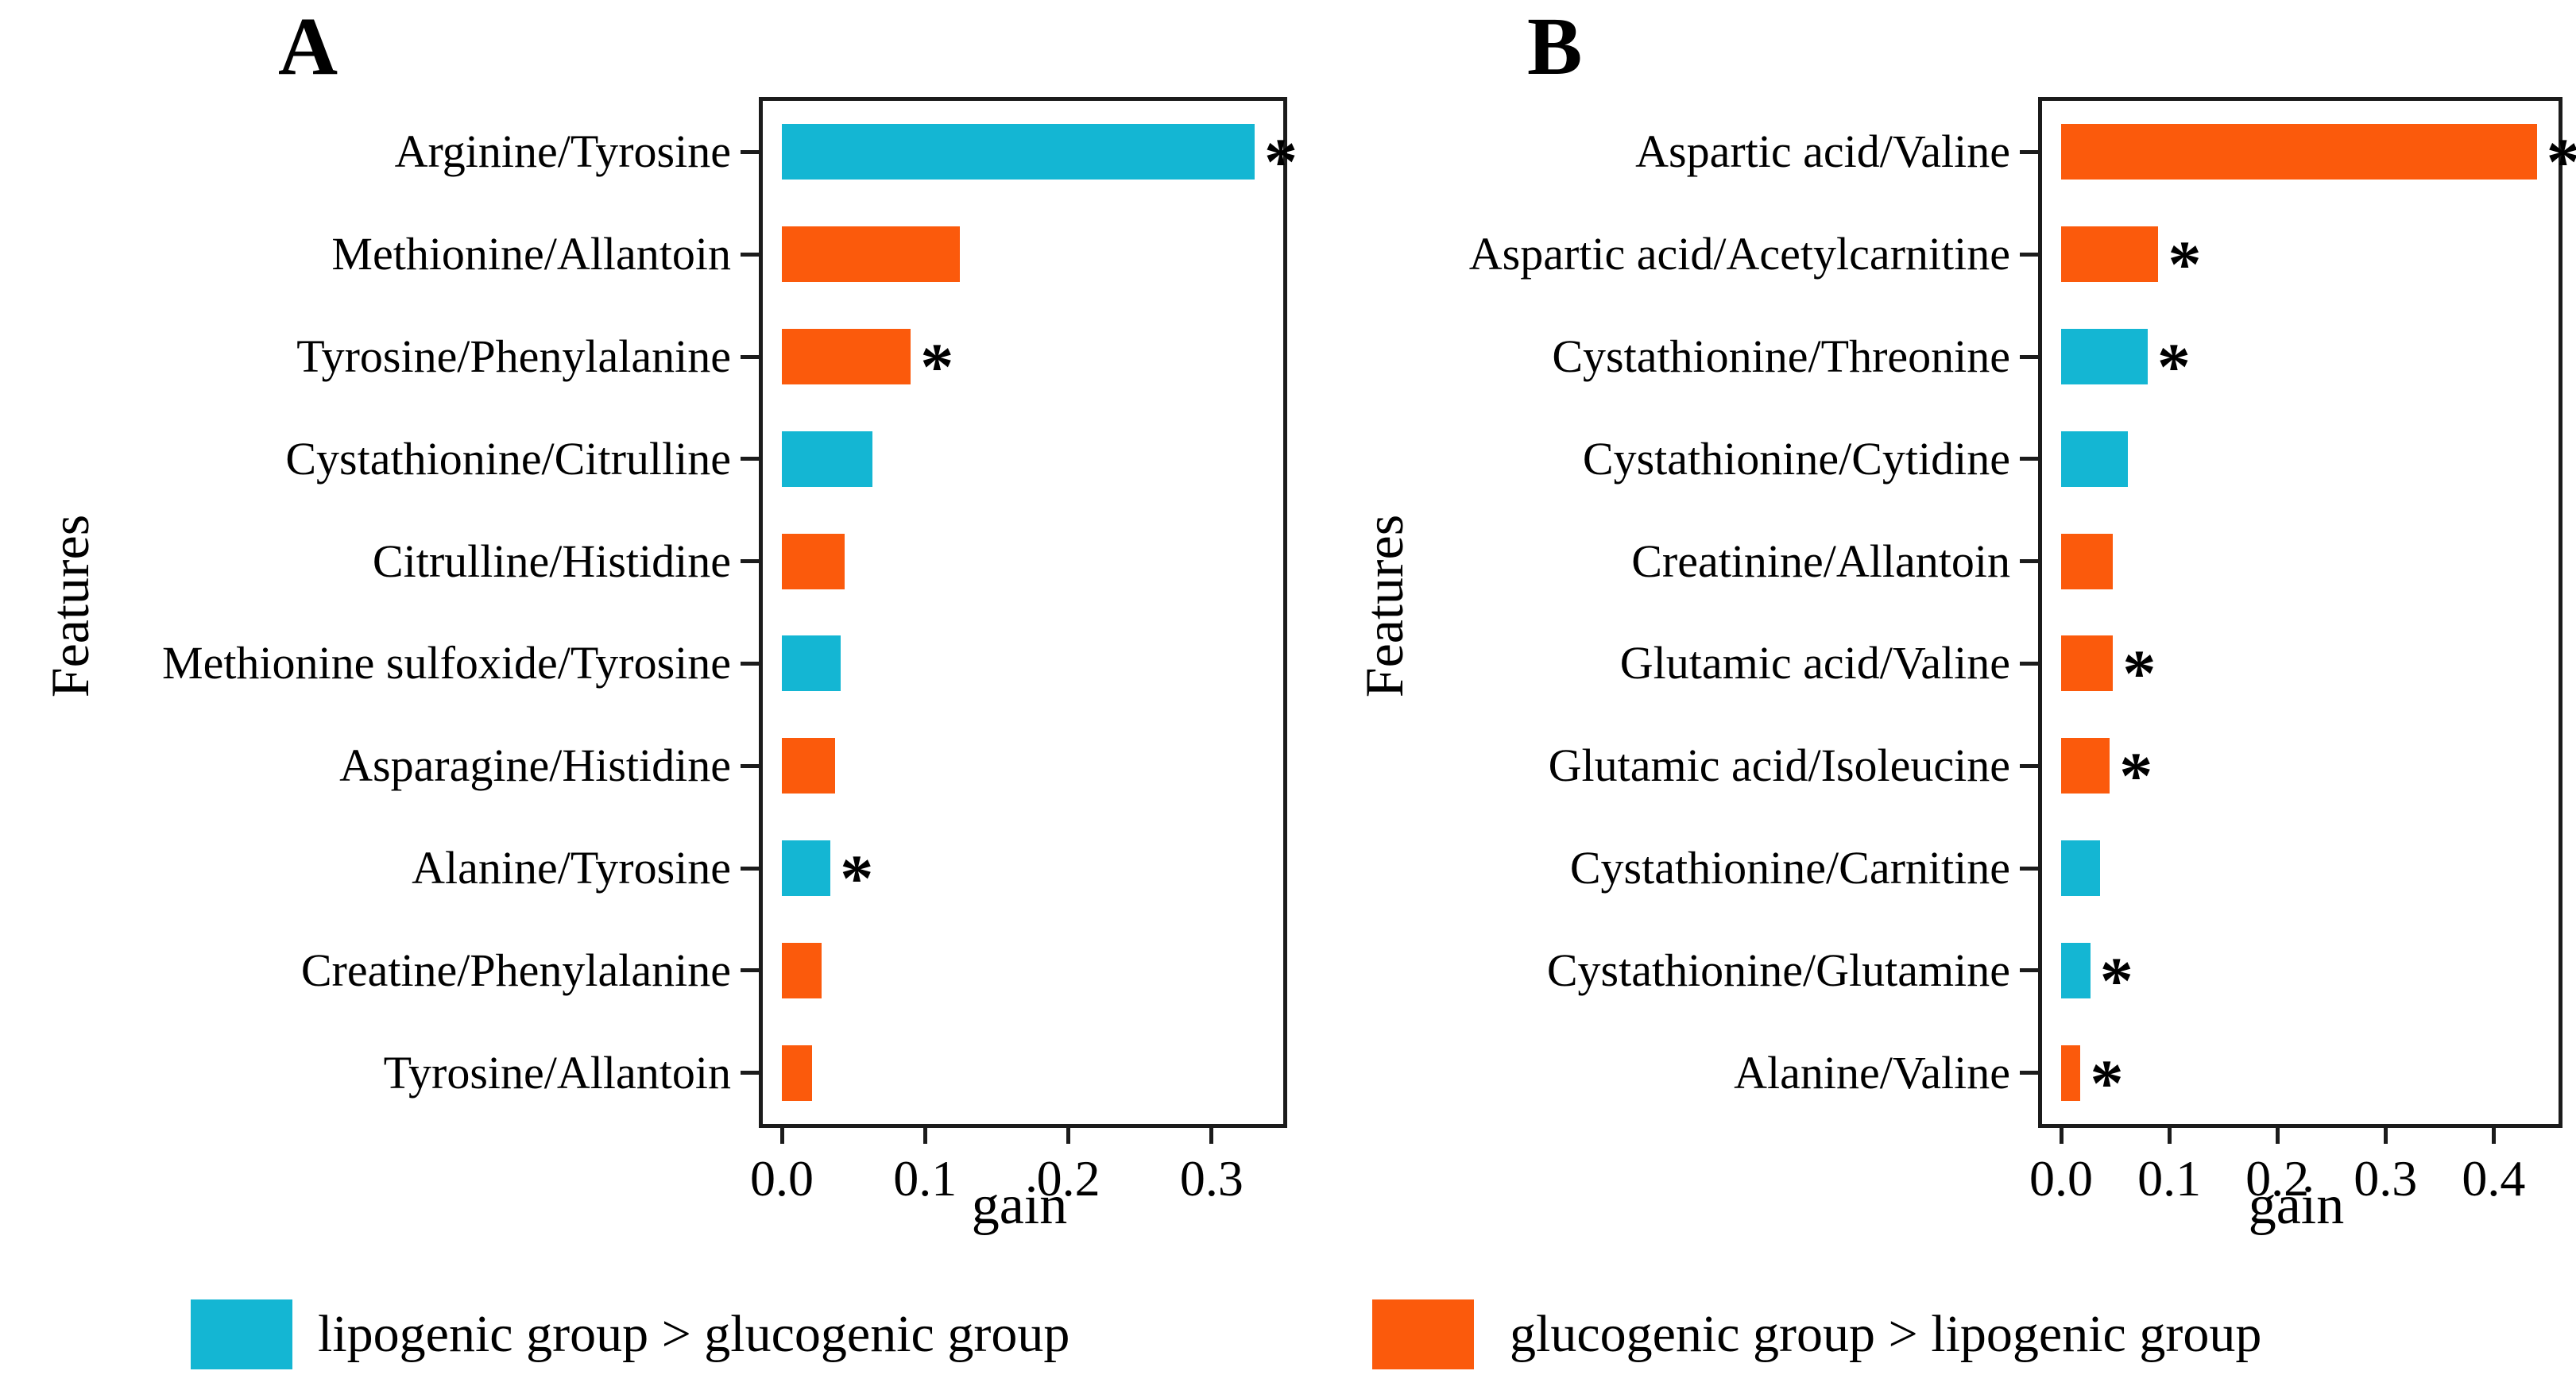  What do you see at coordinates (535, 765) in the screenshot?
I see `category-label: Asparagine/Histidine` at bounding box center [535, 765].